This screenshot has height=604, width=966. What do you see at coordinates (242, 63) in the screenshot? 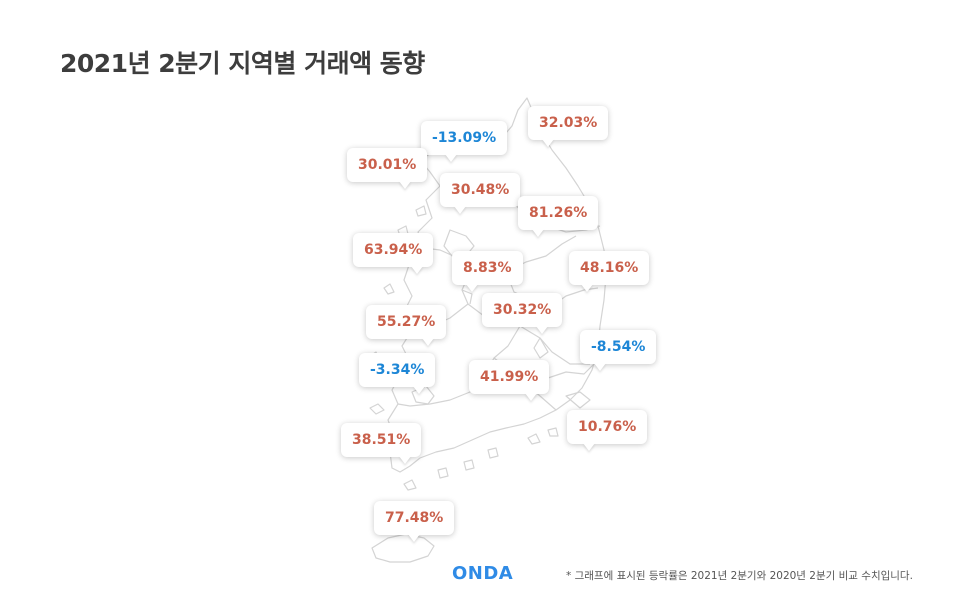
I see `page-title: 2021년 2분기 지역별 거래액 동향` at bounding box center [242, 63].